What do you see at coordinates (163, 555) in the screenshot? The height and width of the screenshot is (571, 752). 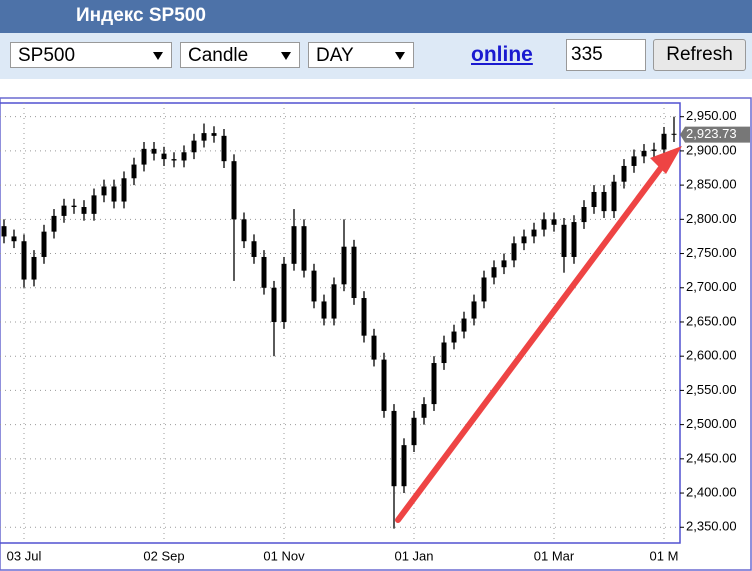 I see `x-tick-label: 02 Sep` at bounding box center [163, 555].